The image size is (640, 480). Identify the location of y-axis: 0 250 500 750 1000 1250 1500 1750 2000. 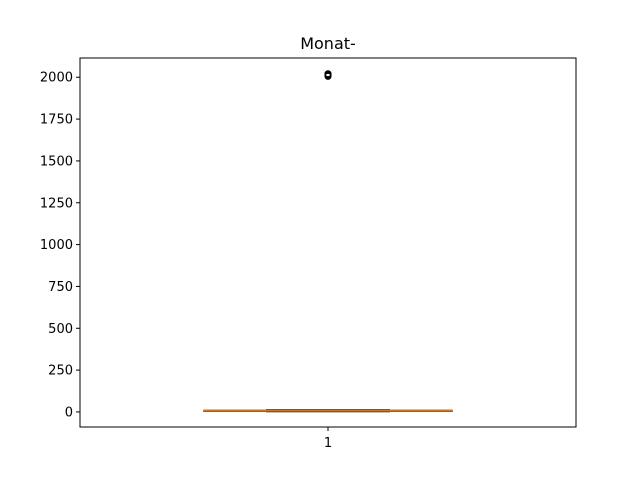
(60, 245).